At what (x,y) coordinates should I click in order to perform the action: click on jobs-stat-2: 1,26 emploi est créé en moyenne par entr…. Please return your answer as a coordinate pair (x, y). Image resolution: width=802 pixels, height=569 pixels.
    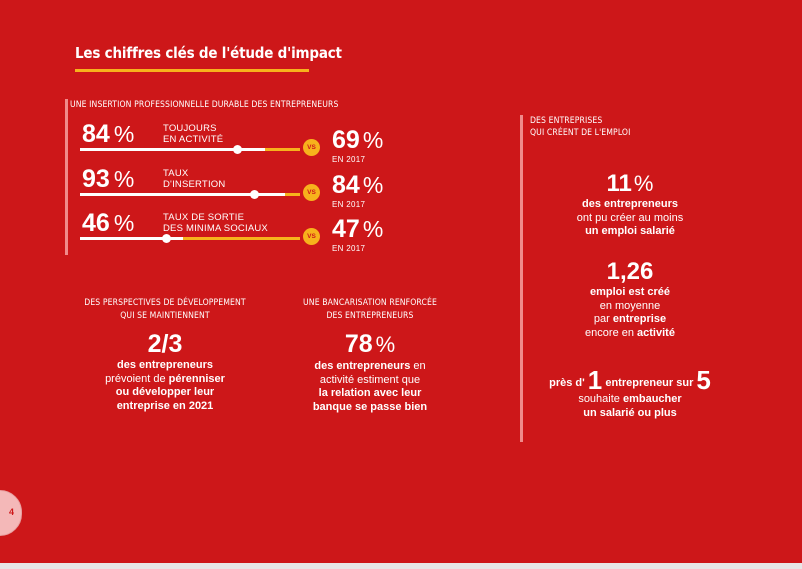
    Looking at the image, I should click on (630, 299).